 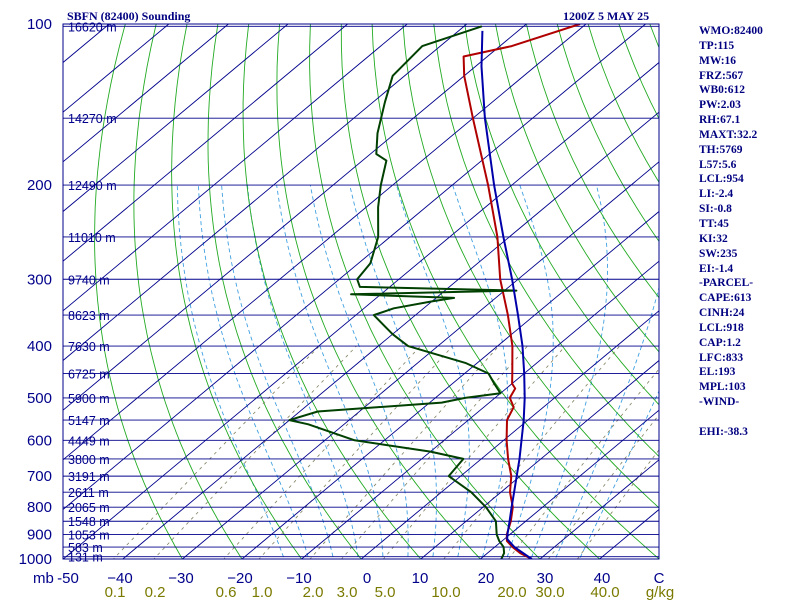 What do you see at coordinates (367, 578) in the screenshot?
I see `temperature-tick-label: 0` at bounding box center [367, 578].